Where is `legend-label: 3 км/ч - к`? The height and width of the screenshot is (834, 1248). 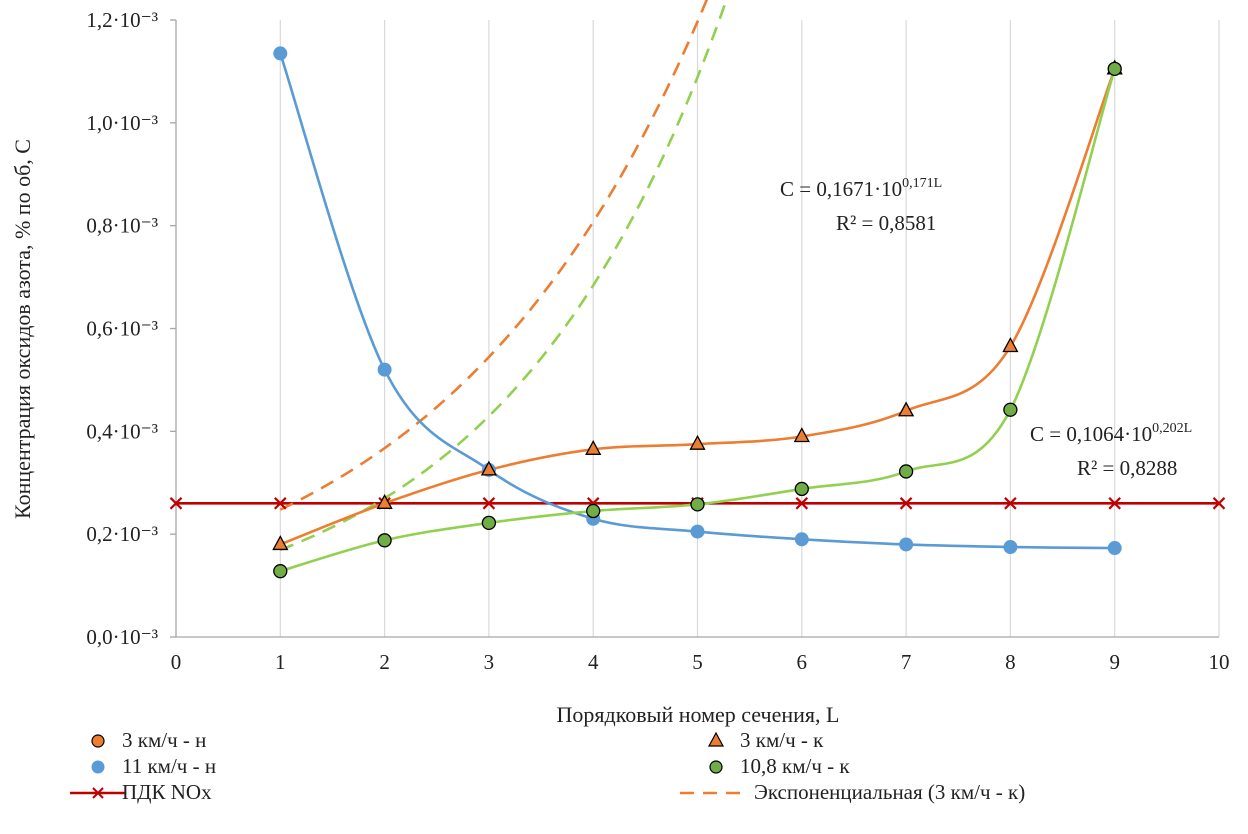 legend-label: 3 км/ч - к is located at coordinates (782, 740).